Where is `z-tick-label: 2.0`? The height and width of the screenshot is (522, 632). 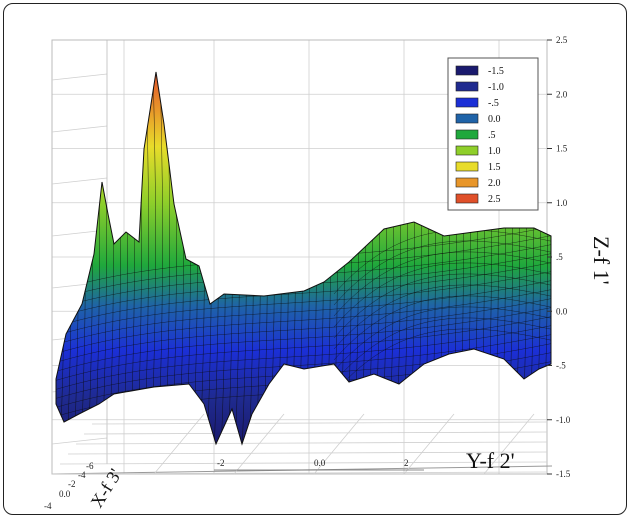 z-tick-label: 2.0 is located at coordinates (562, 94).